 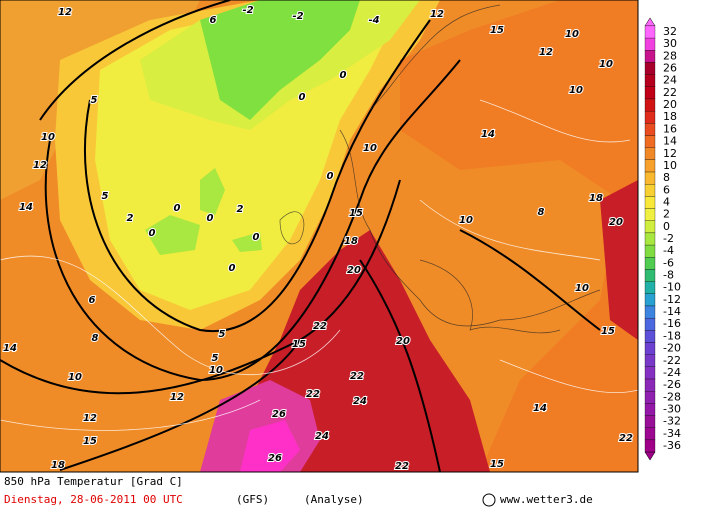 I want to click on scale-label: 0, so click(x=666, y=226).